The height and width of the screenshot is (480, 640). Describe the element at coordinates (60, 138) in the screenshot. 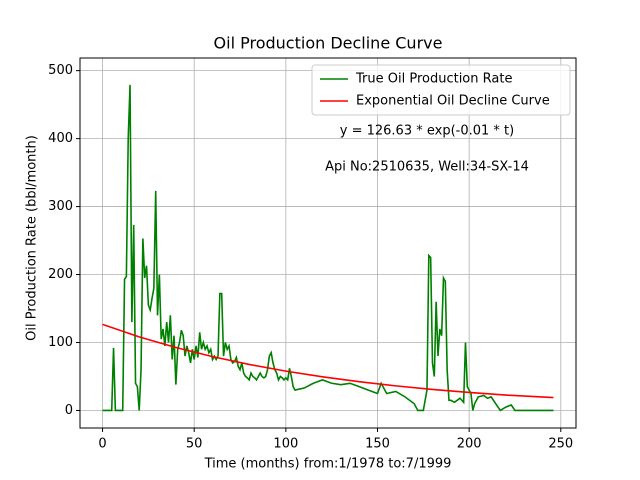

I see `y-tick-label: 400` at that location.